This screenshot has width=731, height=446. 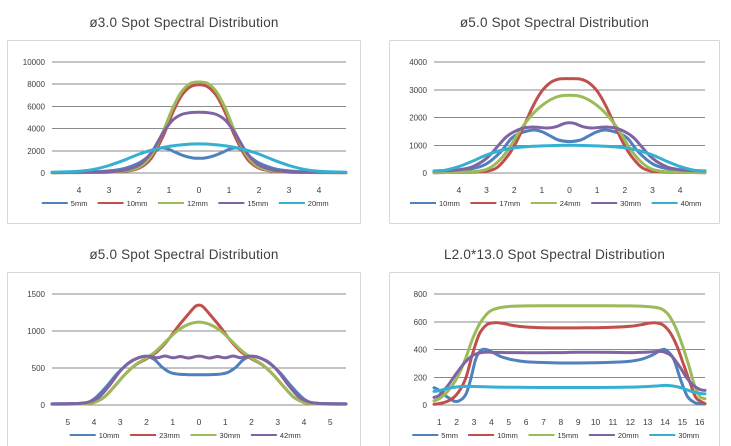 What do you see at coordinates (543, 422) in the screenshot?
I see `x-tick-label: 7` at bounding box center [543, 422].